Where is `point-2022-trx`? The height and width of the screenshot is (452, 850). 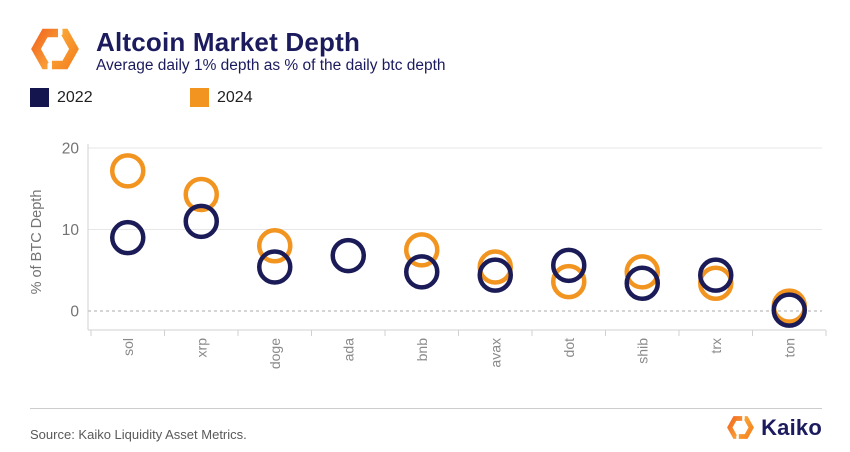
point-2022-trx is located at coordinates (716, 275).